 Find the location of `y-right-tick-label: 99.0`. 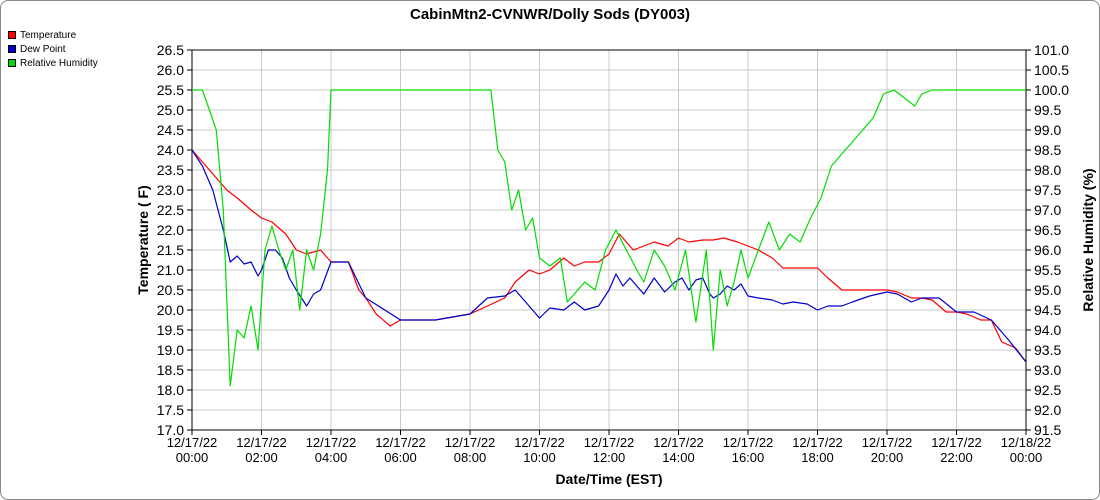

y-right-tick-label: 99.0 is located at coordinates (1047, 130).